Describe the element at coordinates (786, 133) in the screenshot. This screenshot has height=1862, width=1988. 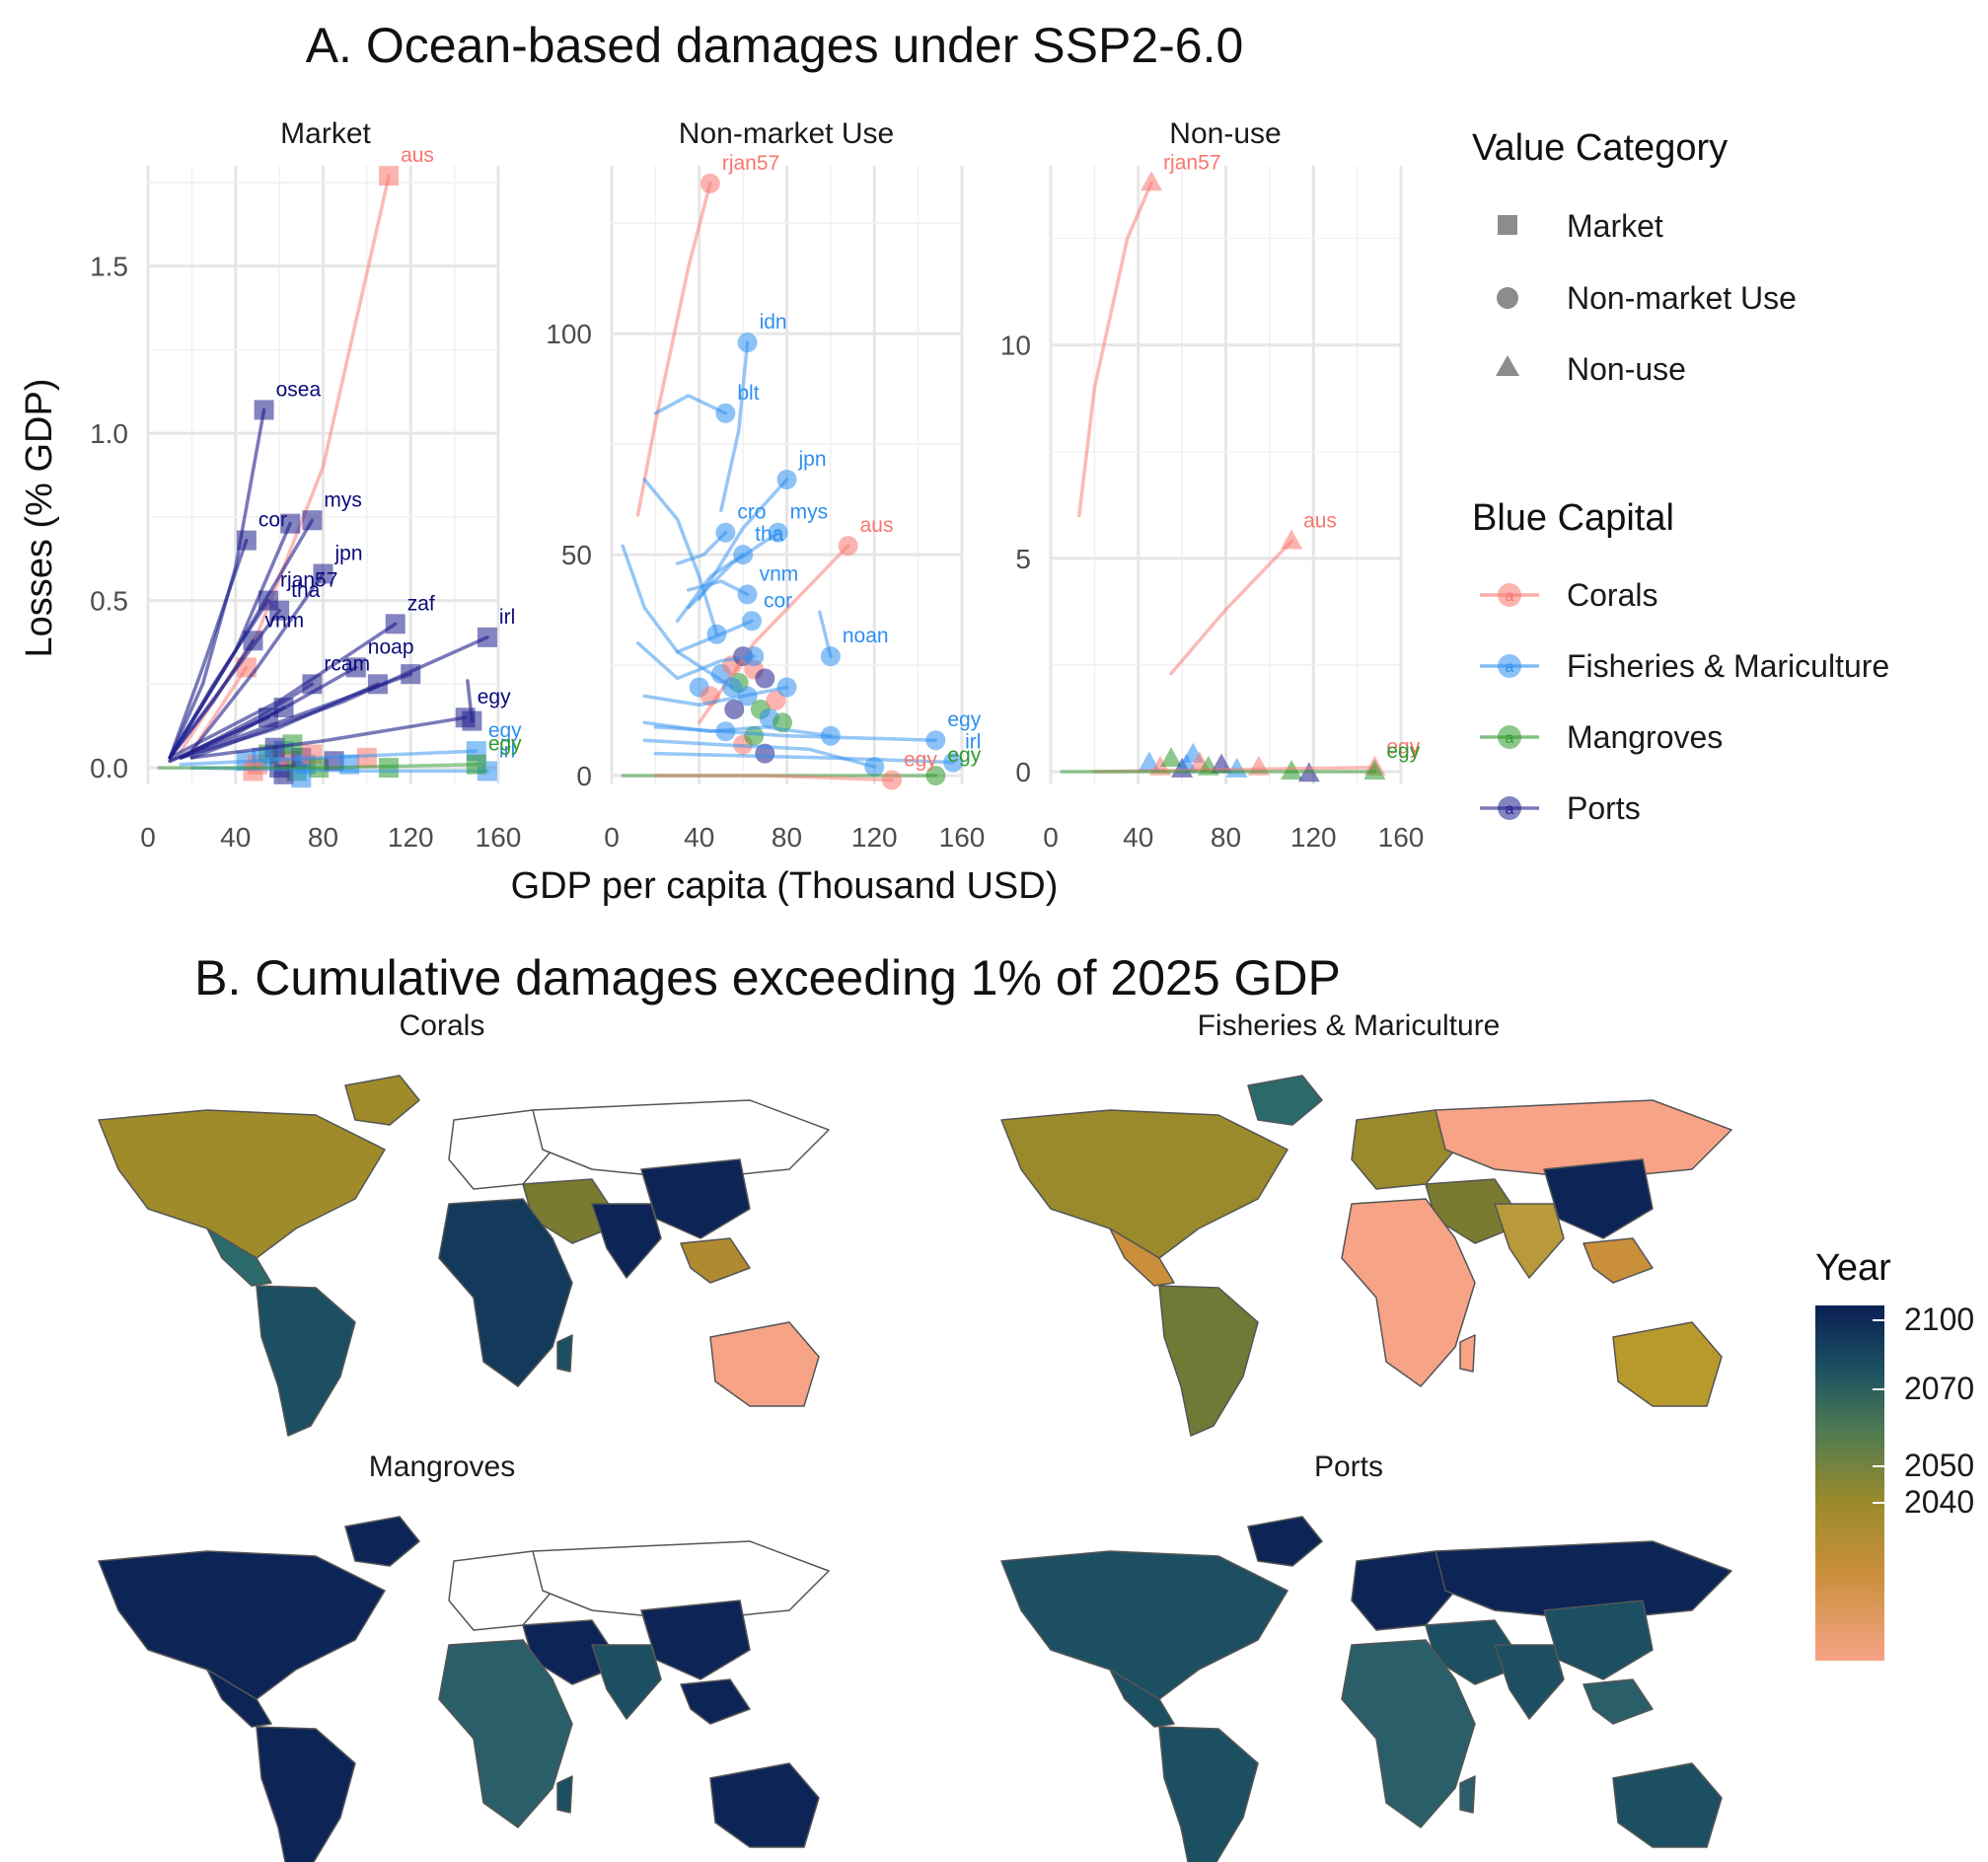
I see `facet-title-nonmarket: Non-market Use` at that location.